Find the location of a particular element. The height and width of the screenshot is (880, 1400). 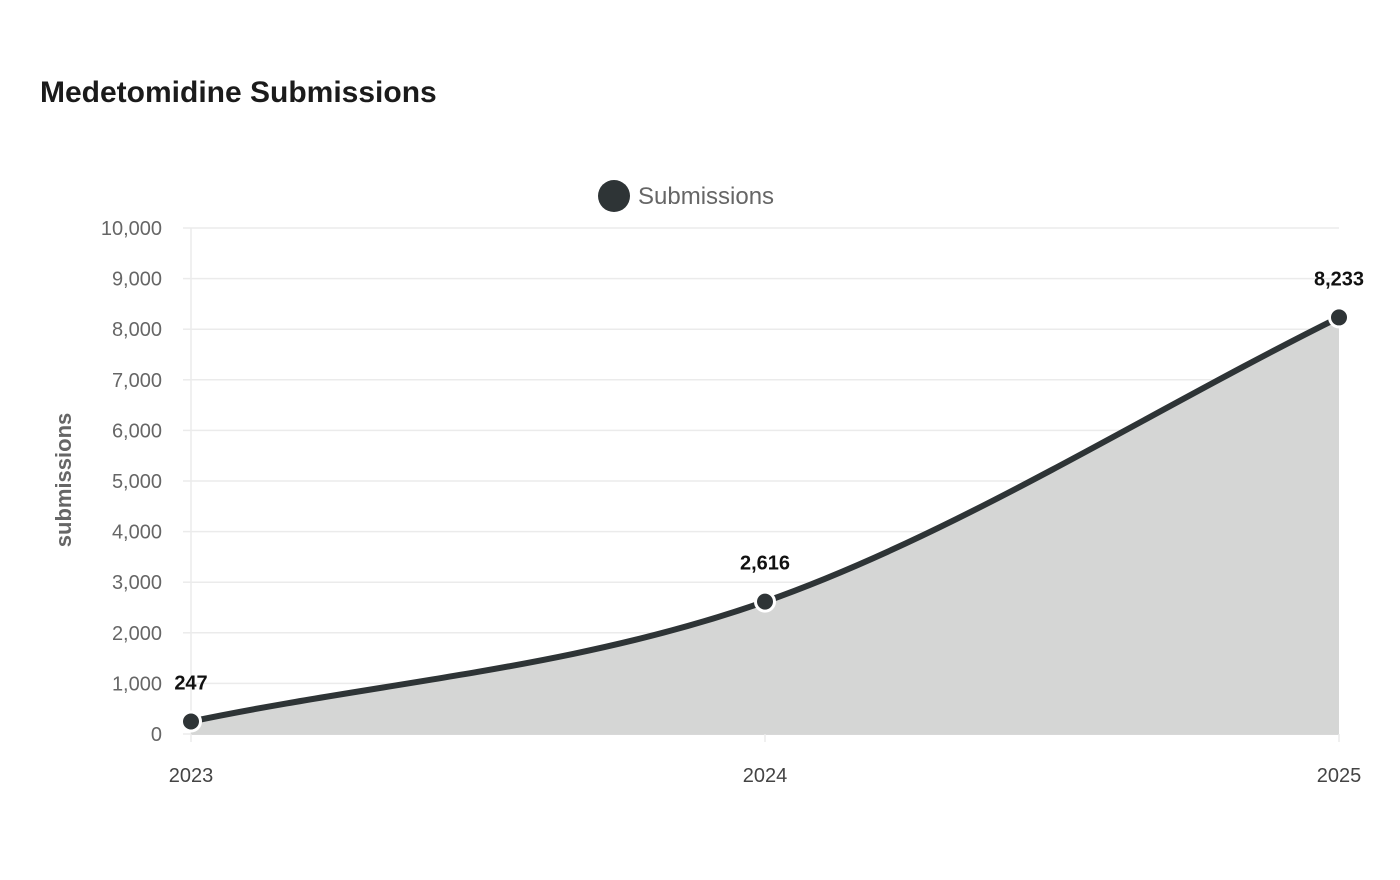

data-label: 247 is located at coordinates (190, 684).